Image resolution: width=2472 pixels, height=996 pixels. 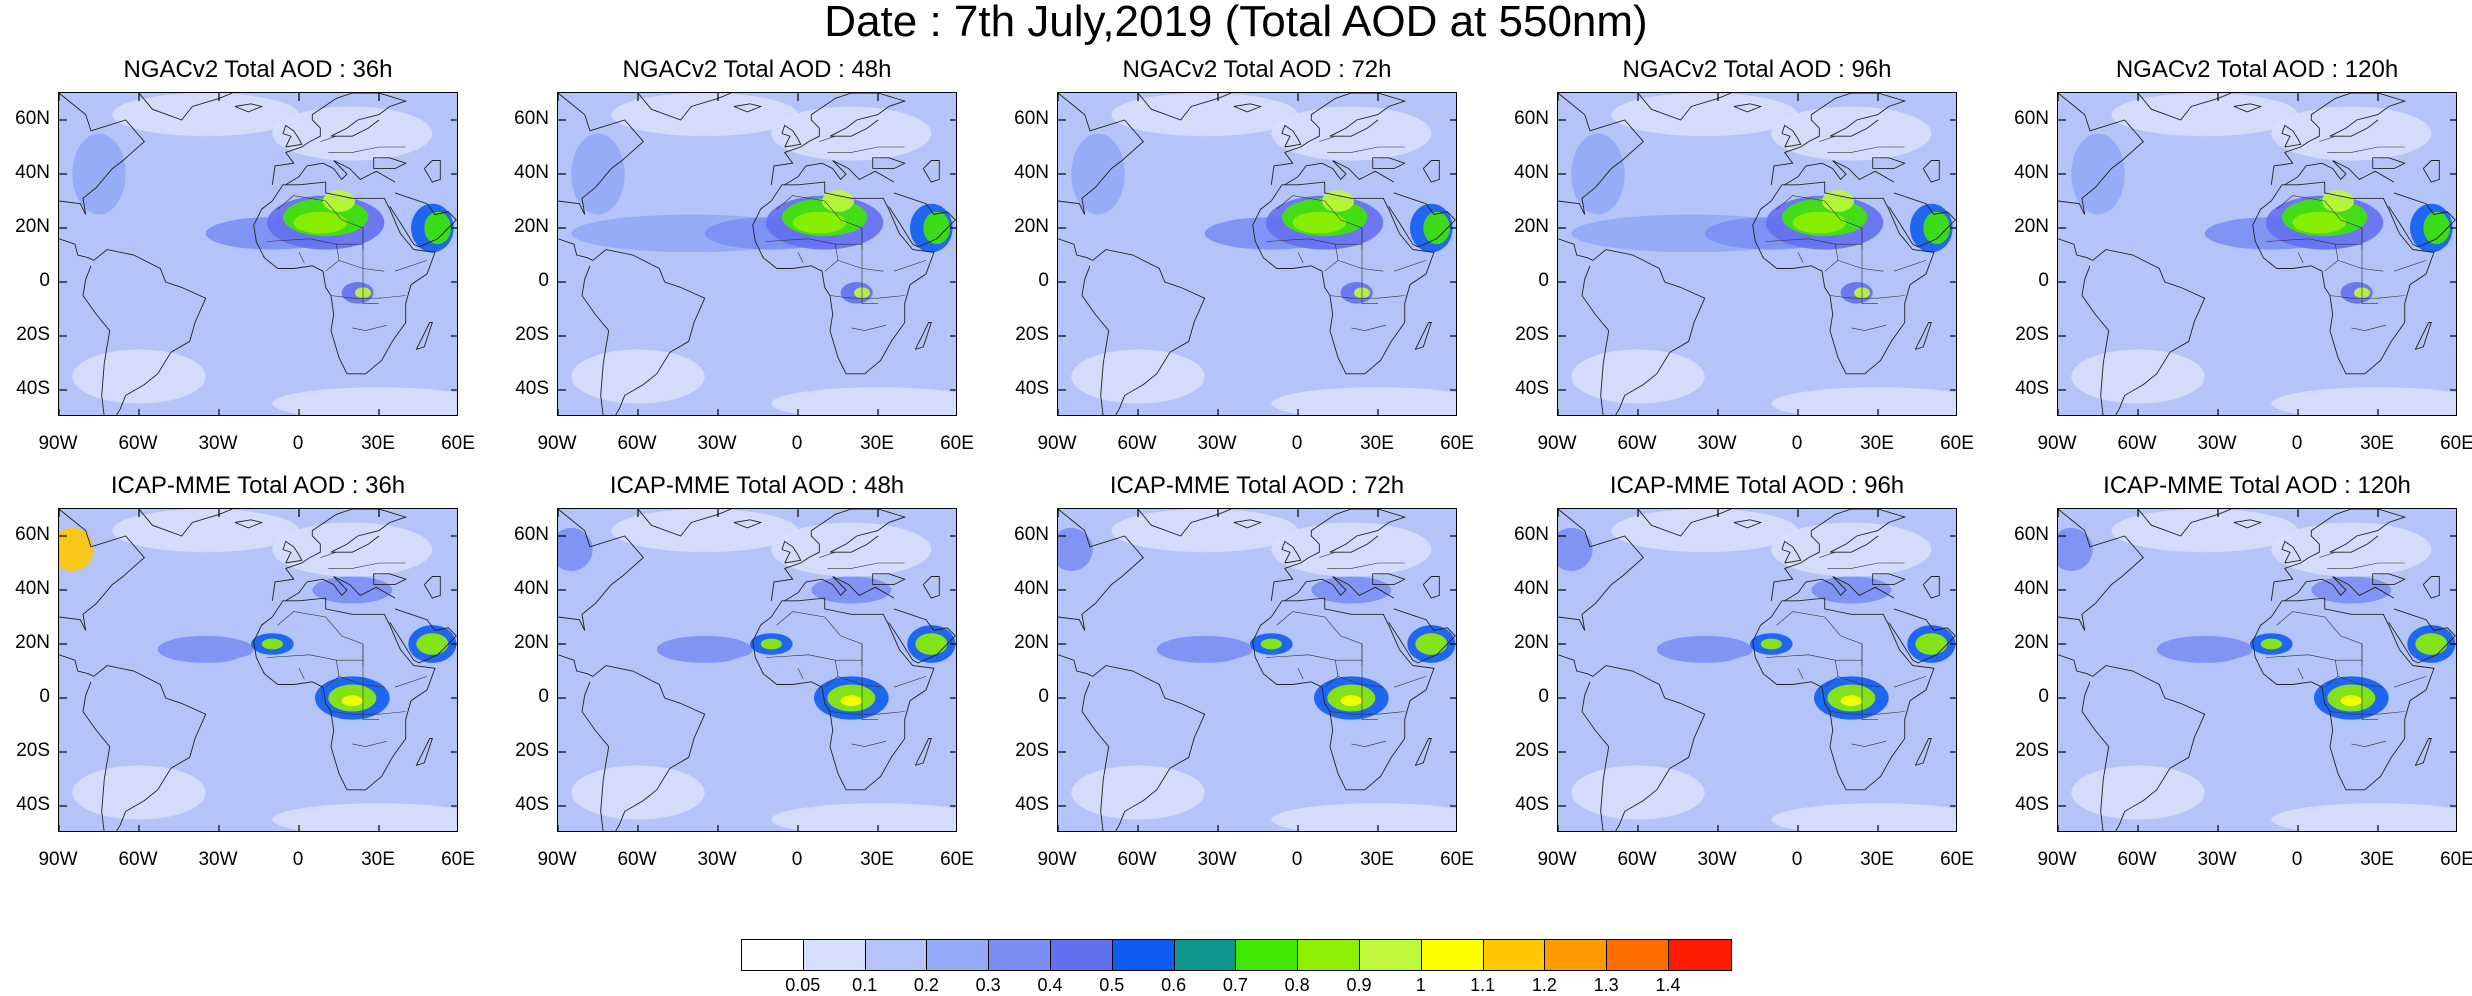 What do you see at coordinates (1257, 69) in the screenshot?
I see `panel-title: NGACv2 Total AOD : 72h` at bounding box center [1257, 69].